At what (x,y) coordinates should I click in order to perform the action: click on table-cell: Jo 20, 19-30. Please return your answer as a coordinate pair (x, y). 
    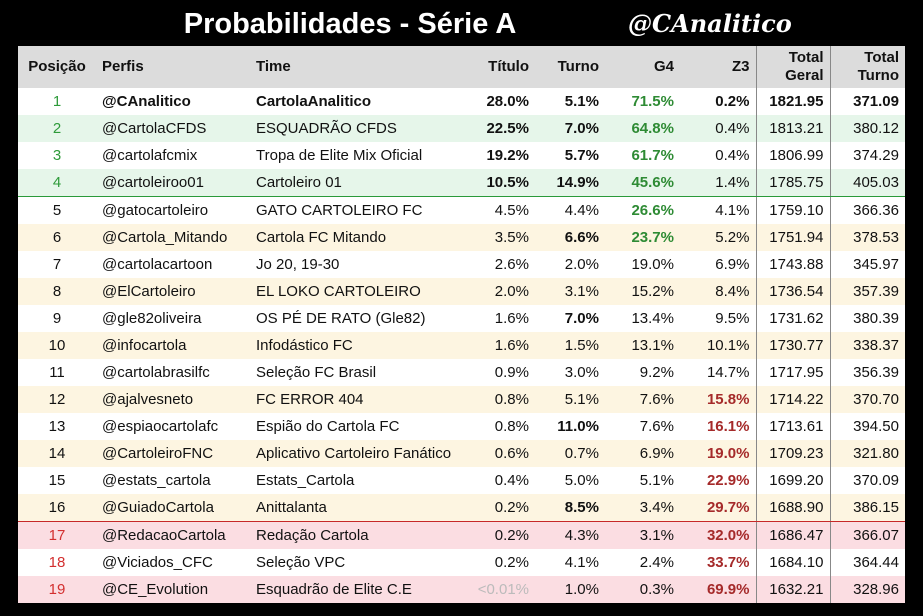
    Looking at the image, I should click on (360, 264).